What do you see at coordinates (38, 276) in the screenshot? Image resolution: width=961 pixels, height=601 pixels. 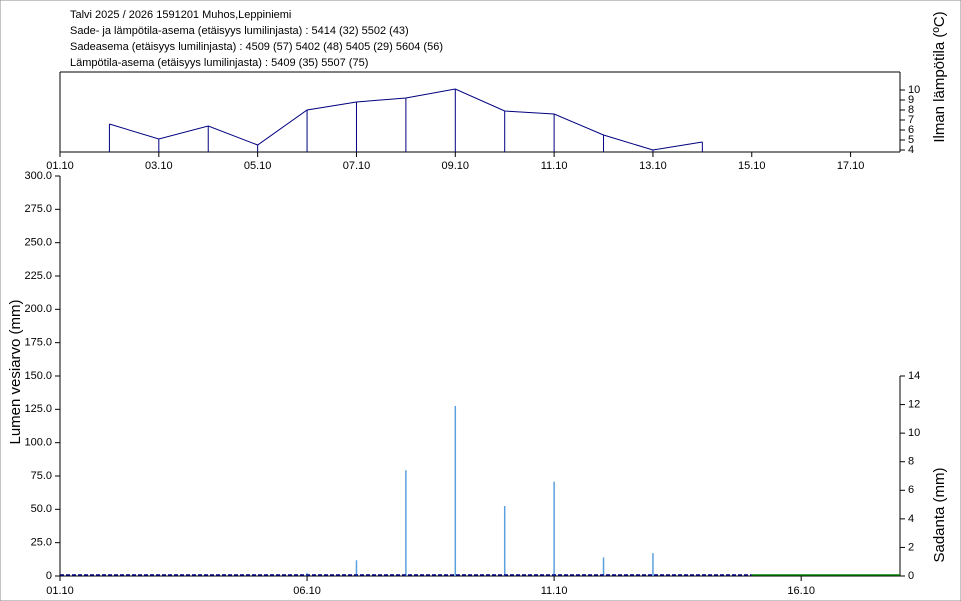 I see `y-tick-label: 225.0` at bounding box center [38, 276].